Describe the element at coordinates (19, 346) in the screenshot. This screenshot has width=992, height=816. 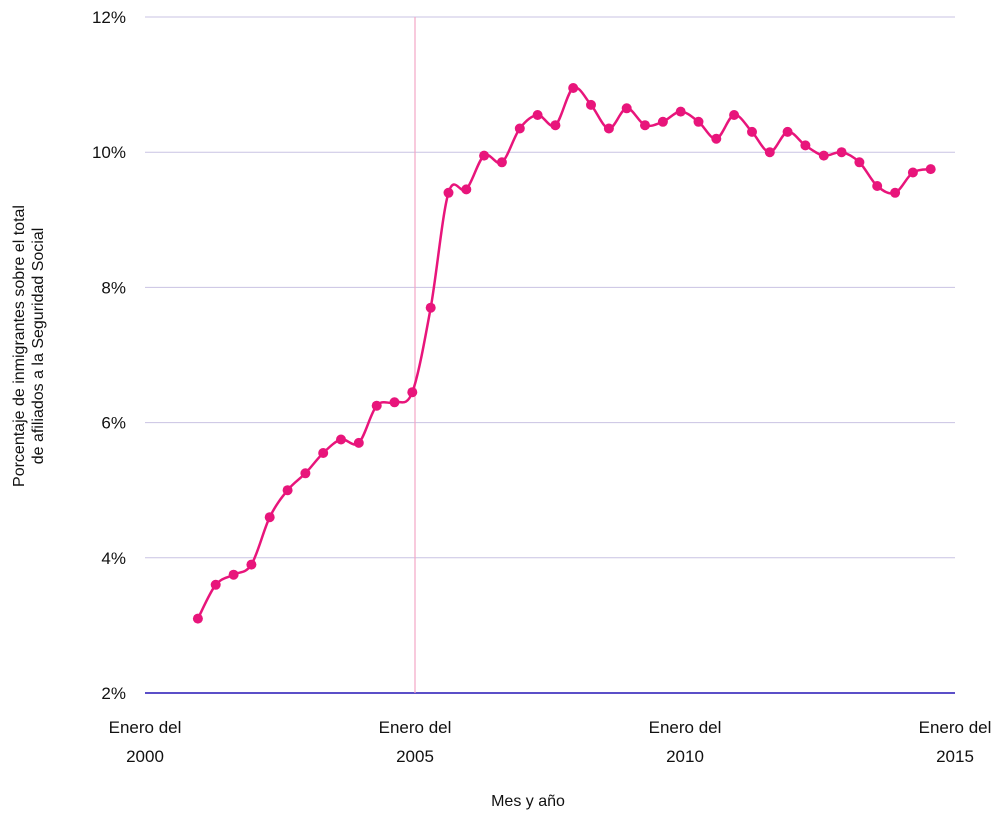
I see `y-axis-title-line1: Porcentaje de inmigrantes sobre el total` at that location.